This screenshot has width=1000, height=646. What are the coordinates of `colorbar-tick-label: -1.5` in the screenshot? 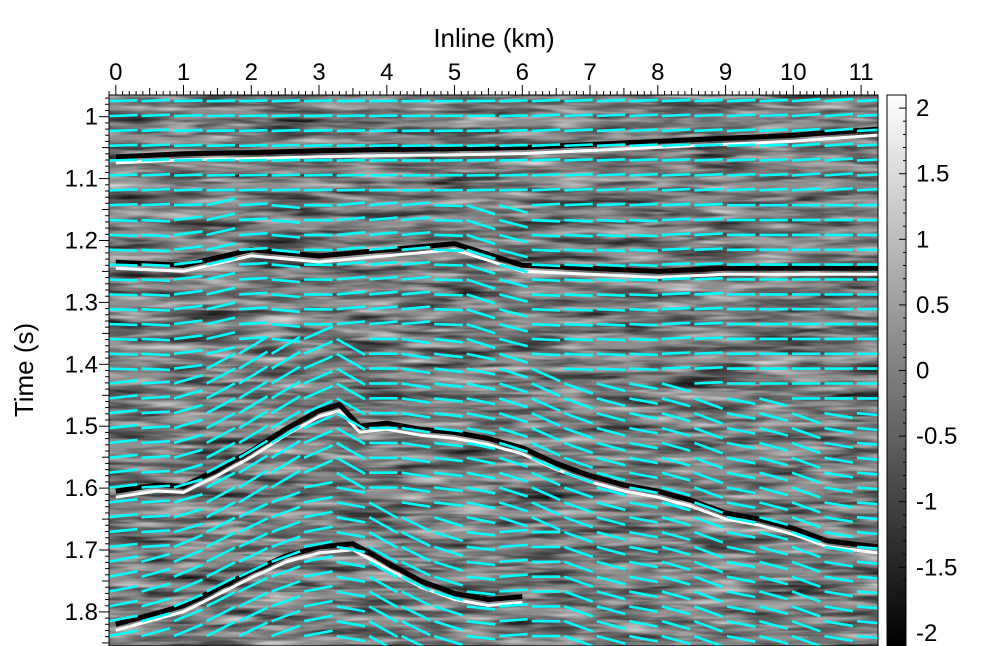 It's located at (936, 567).